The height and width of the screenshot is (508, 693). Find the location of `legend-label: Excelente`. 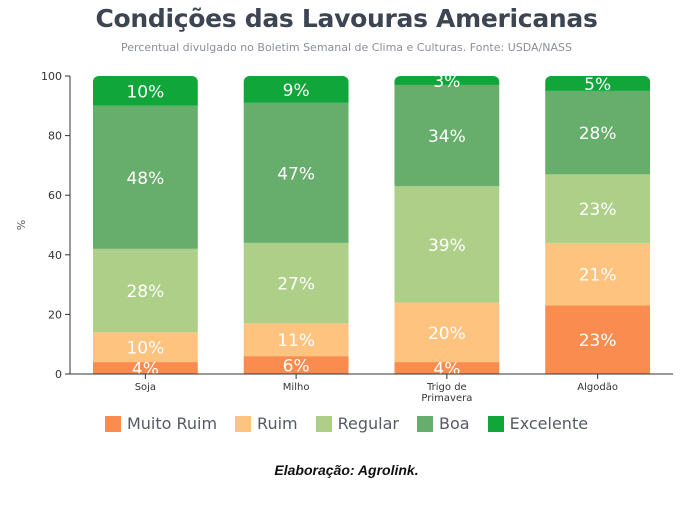

legend-label: Excelente is located at coordinates (549, 423).